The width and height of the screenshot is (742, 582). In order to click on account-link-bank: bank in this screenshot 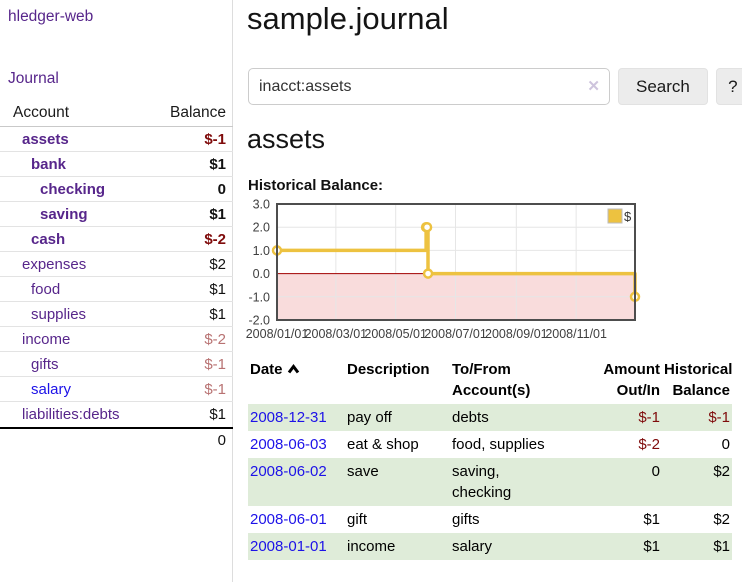, I will do `click(49, 164)`.